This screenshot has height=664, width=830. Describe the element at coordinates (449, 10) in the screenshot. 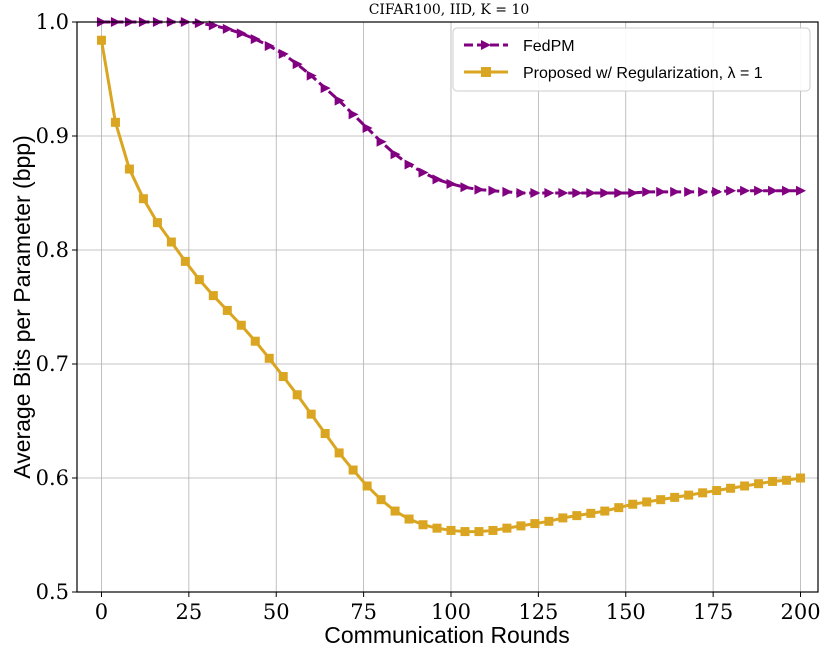

I see `chart-title: CIFAR100, IID, K = 10` at that location.